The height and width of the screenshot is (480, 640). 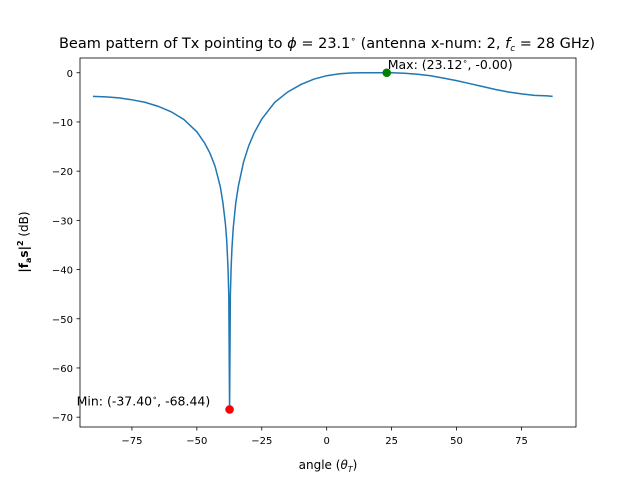 I want to click on min-annotation-degree: ∘, so click(x=154, y=397).